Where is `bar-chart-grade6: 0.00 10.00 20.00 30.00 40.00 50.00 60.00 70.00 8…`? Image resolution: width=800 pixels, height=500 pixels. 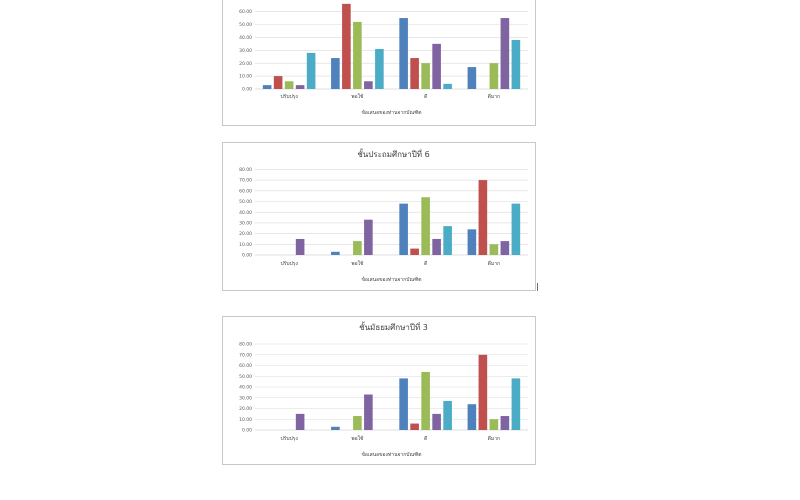 bar-chart-grade6: 0.00 10.00 20.00 30.00 40.00 50.00 60.00 70.00 8… is located at coordinates (383, 215).